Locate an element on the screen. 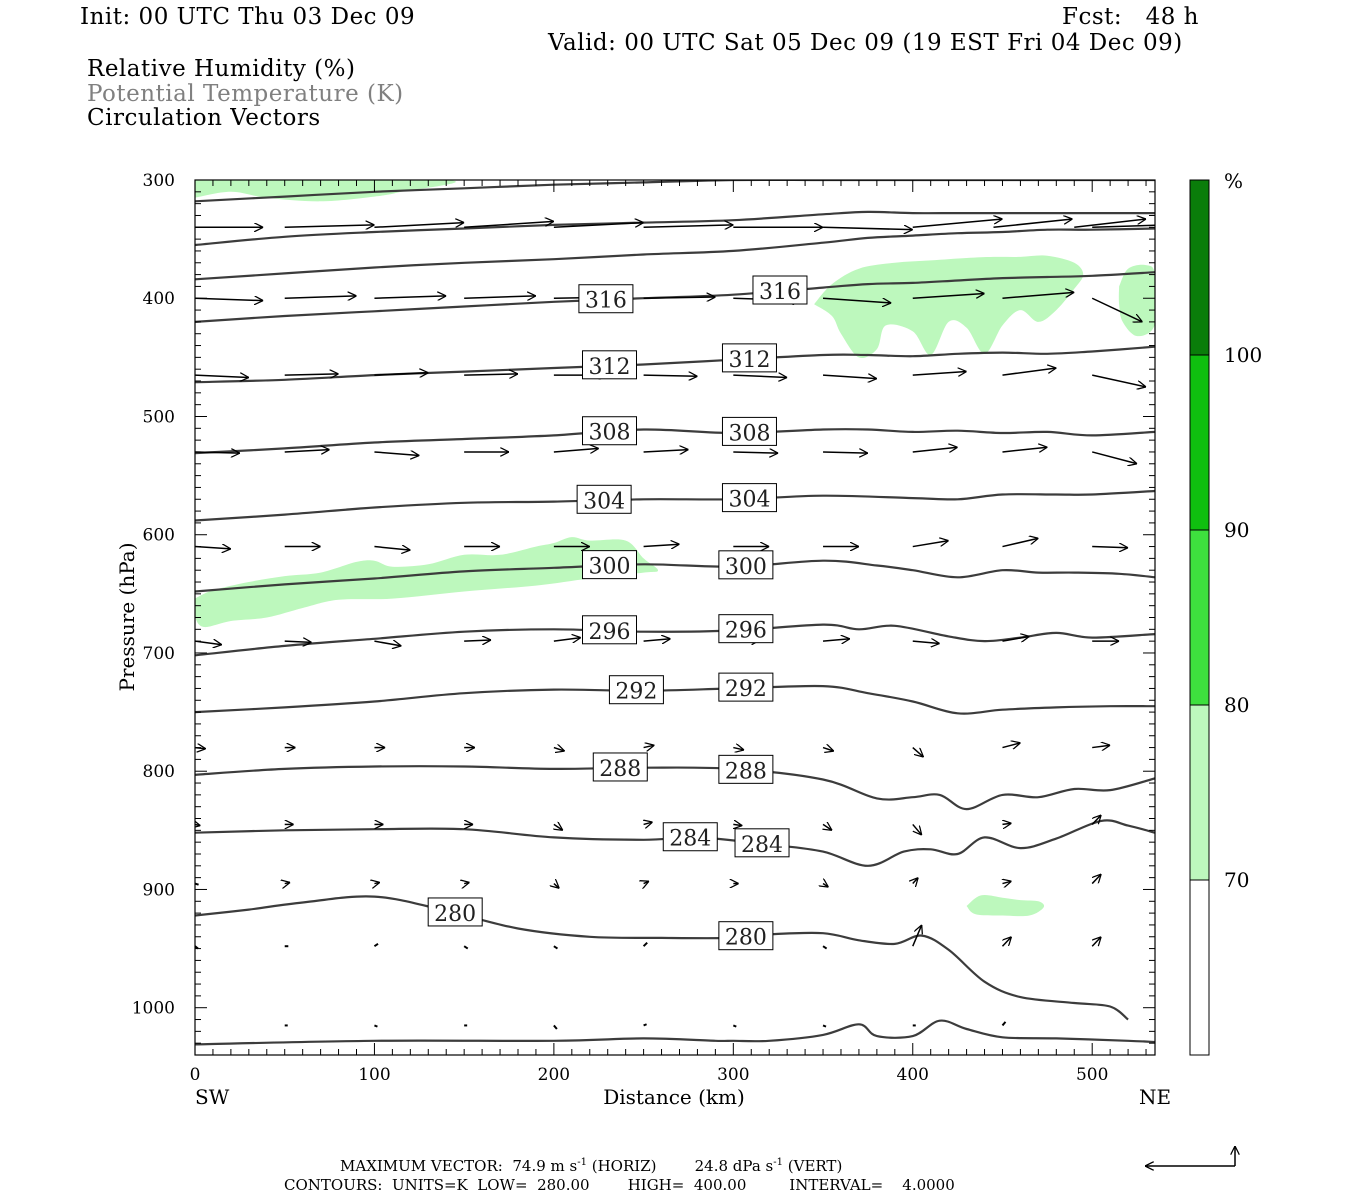 The width and height of the screenshot is (1350, 1200). contour-label-288-1: 288 is located at coordinates (746, 769).